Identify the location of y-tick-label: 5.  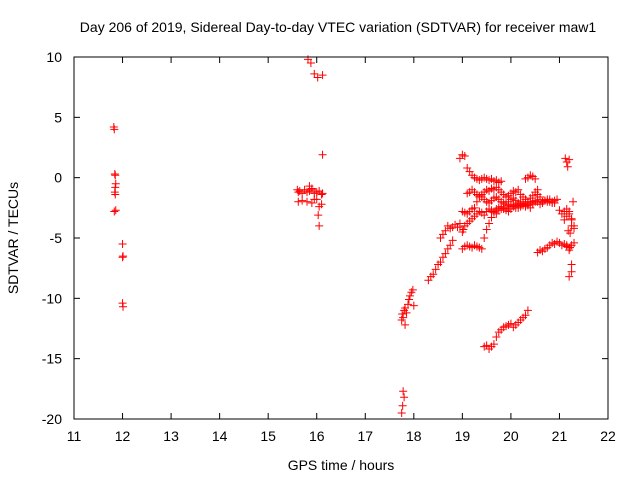
(58, 117).